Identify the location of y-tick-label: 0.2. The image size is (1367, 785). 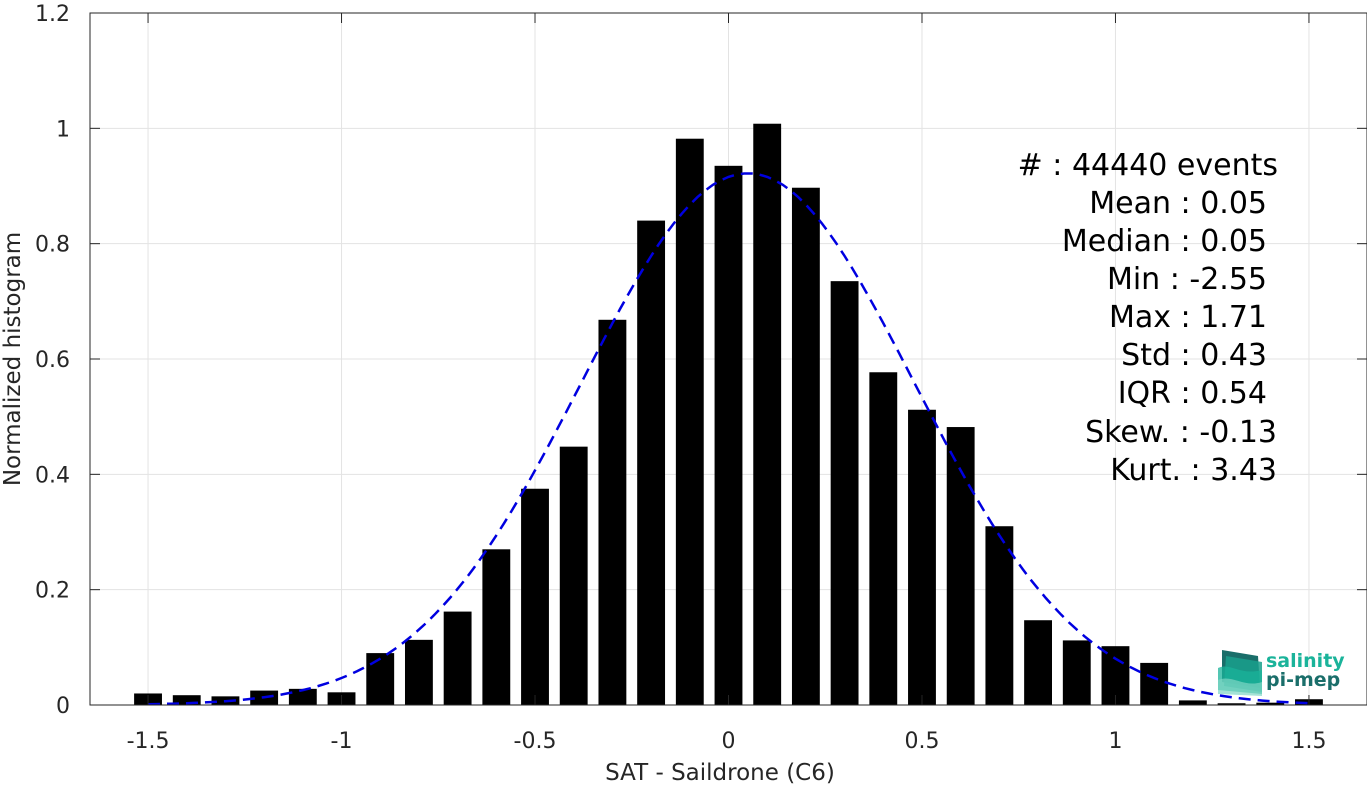
(52, 591).